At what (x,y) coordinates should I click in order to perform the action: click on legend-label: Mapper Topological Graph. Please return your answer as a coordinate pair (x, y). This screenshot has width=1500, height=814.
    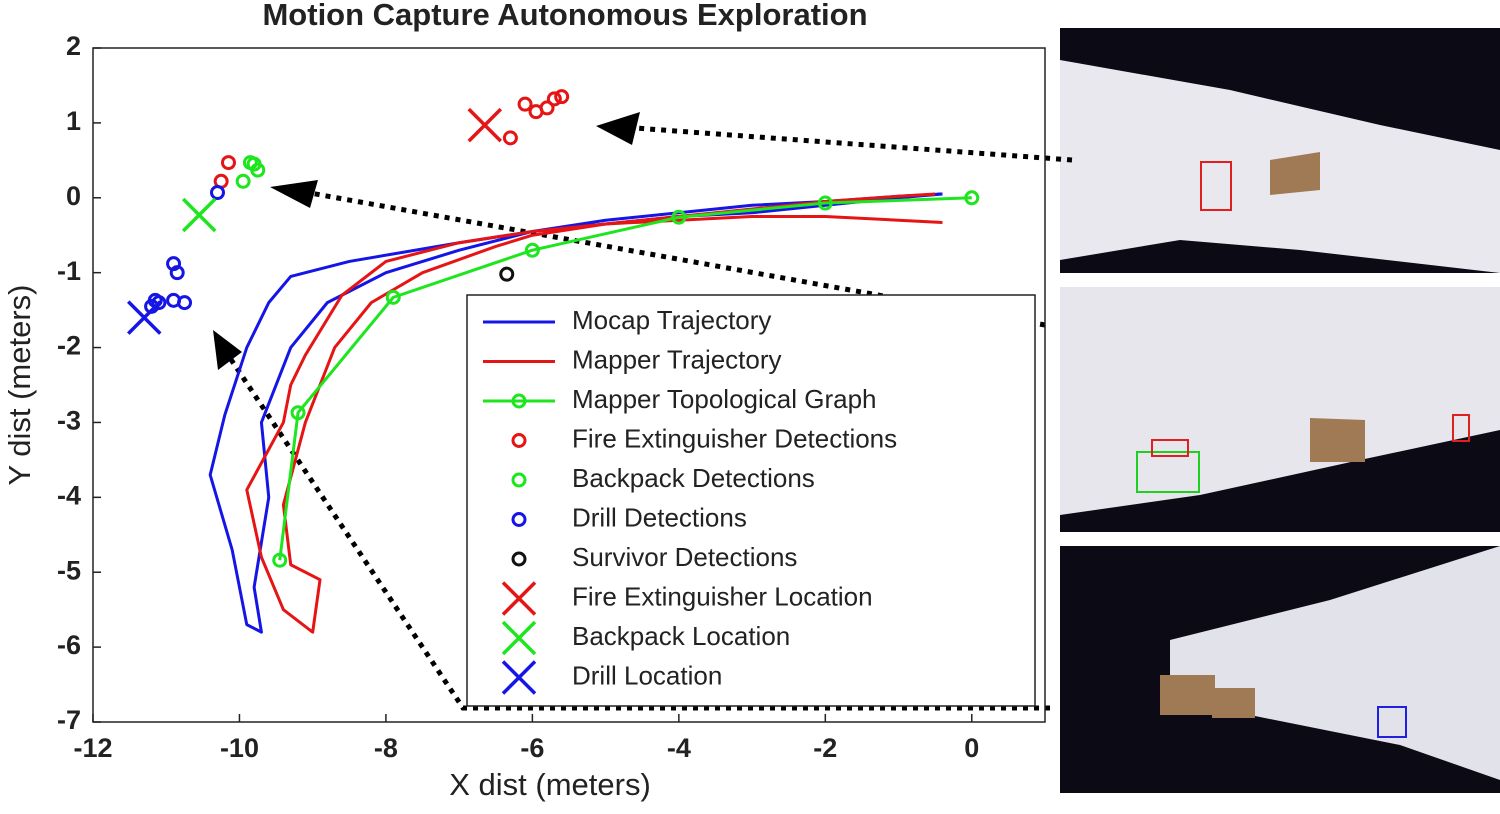
    Looking at the image, I should click on (724, 399).